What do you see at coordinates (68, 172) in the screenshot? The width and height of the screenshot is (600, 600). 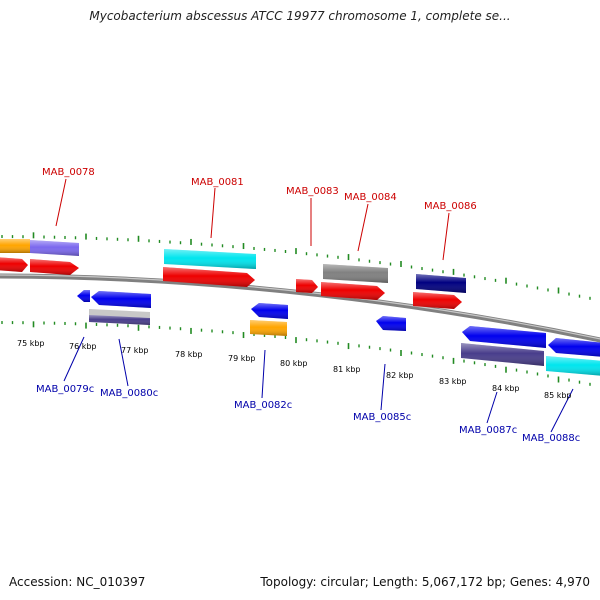 I see `gene-label-mab-0078: MAB_0078` at bounding box center [68, 172].